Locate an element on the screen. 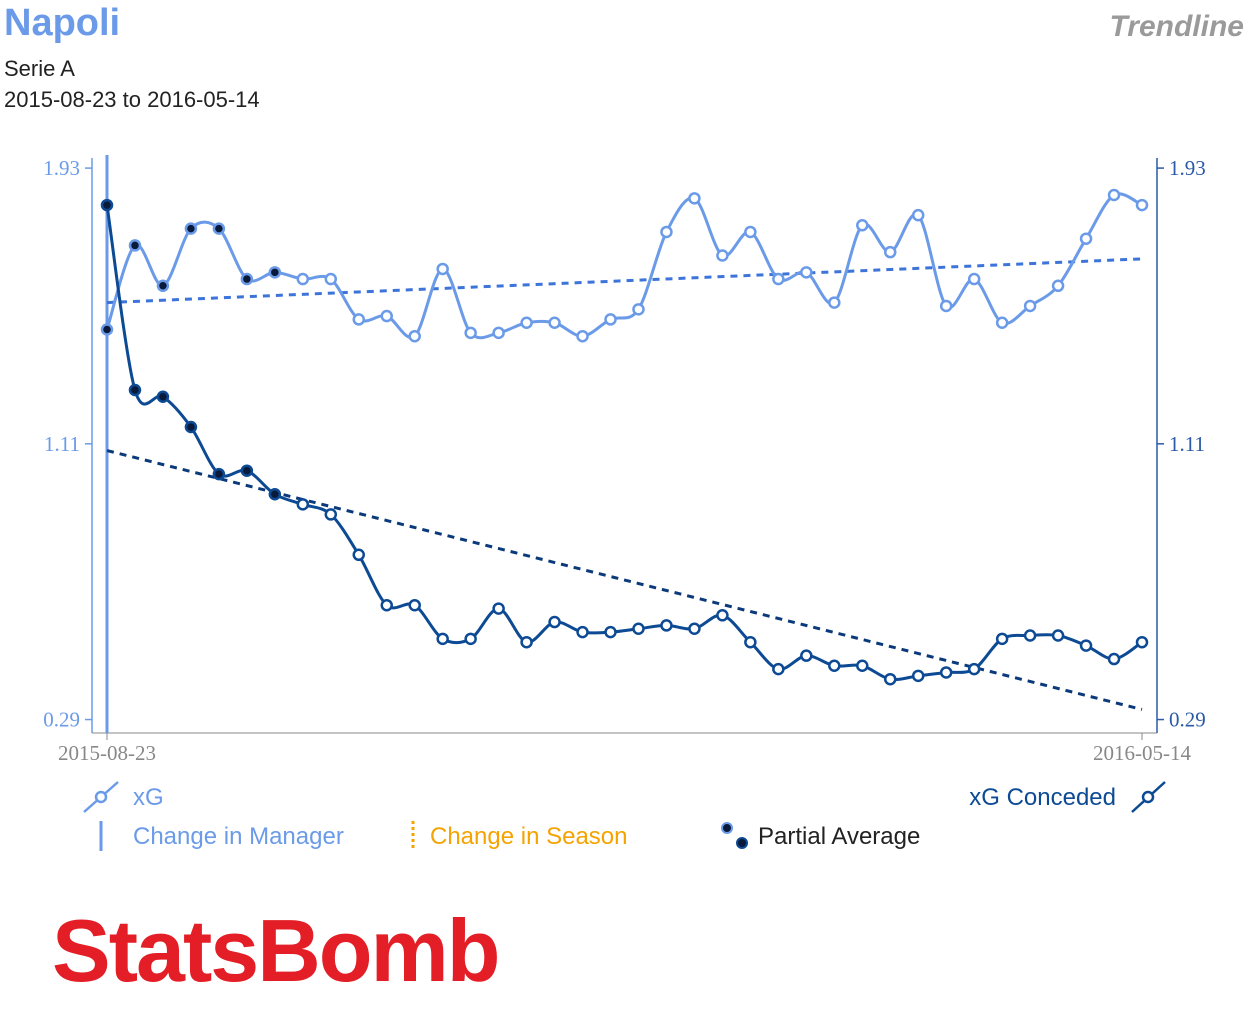 This screenshot has width=1250, height=1015. xg-trend-line is located at coordinates (624, 281).